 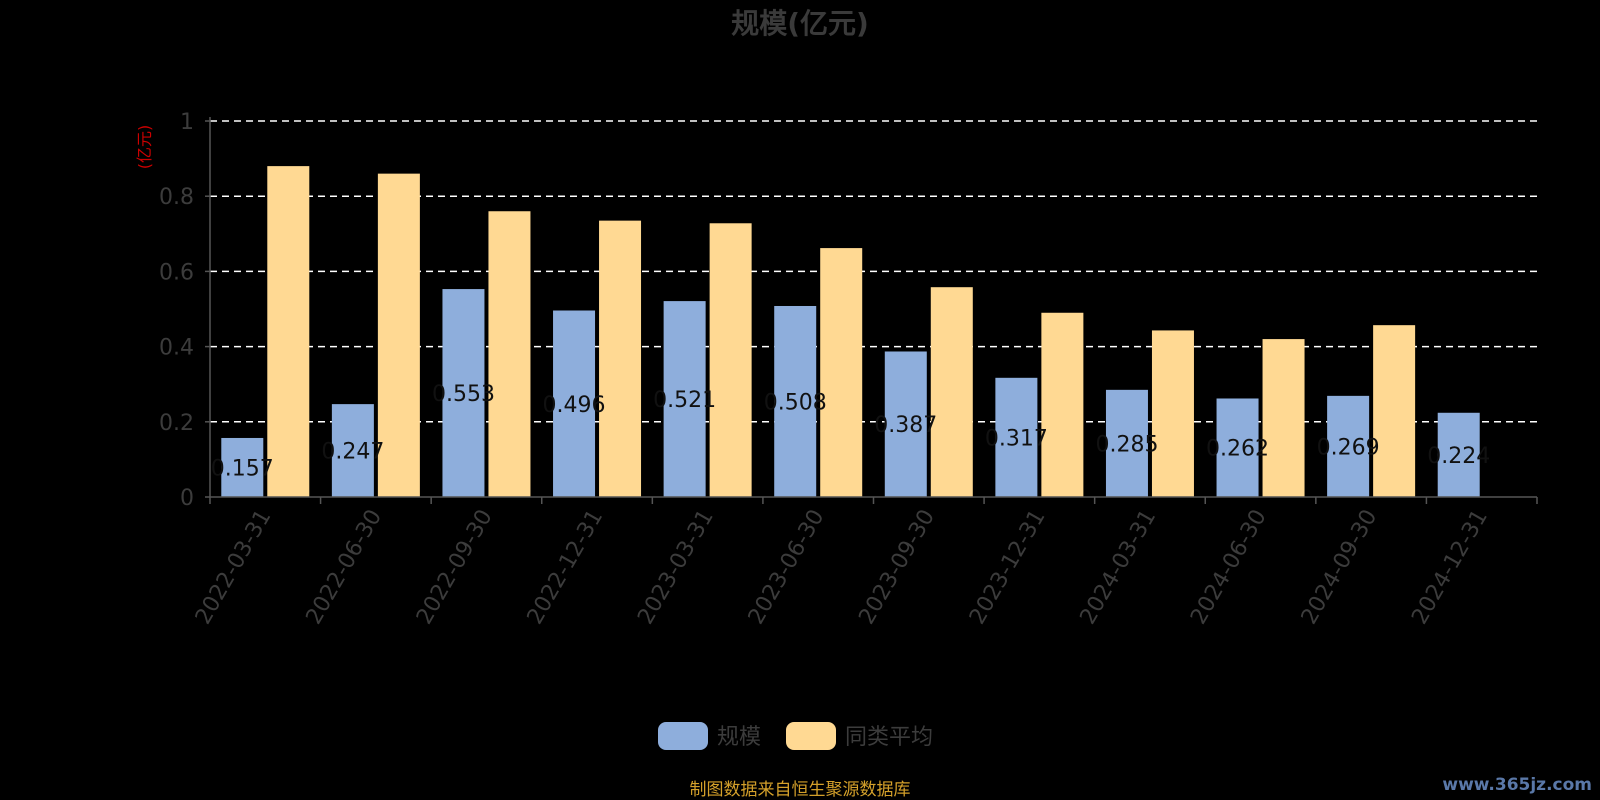 What do you see at coordinates (739, 737) in the screenshot?
I see `legend-label: 规模` at bounding box center [739, 737].